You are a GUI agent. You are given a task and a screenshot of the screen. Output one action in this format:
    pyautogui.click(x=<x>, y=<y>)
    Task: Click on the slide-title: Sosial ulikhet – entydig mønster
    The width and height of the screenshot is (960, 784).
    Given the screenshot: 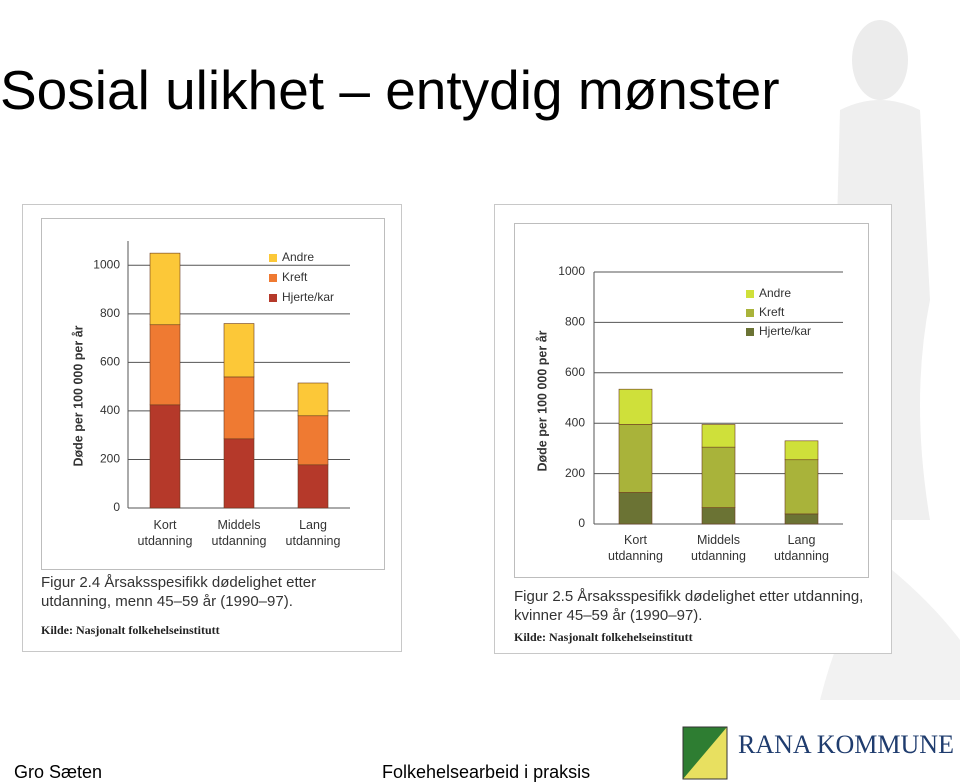 What is the action you would take?
    pyautogui.click(x=390, y=90)
    